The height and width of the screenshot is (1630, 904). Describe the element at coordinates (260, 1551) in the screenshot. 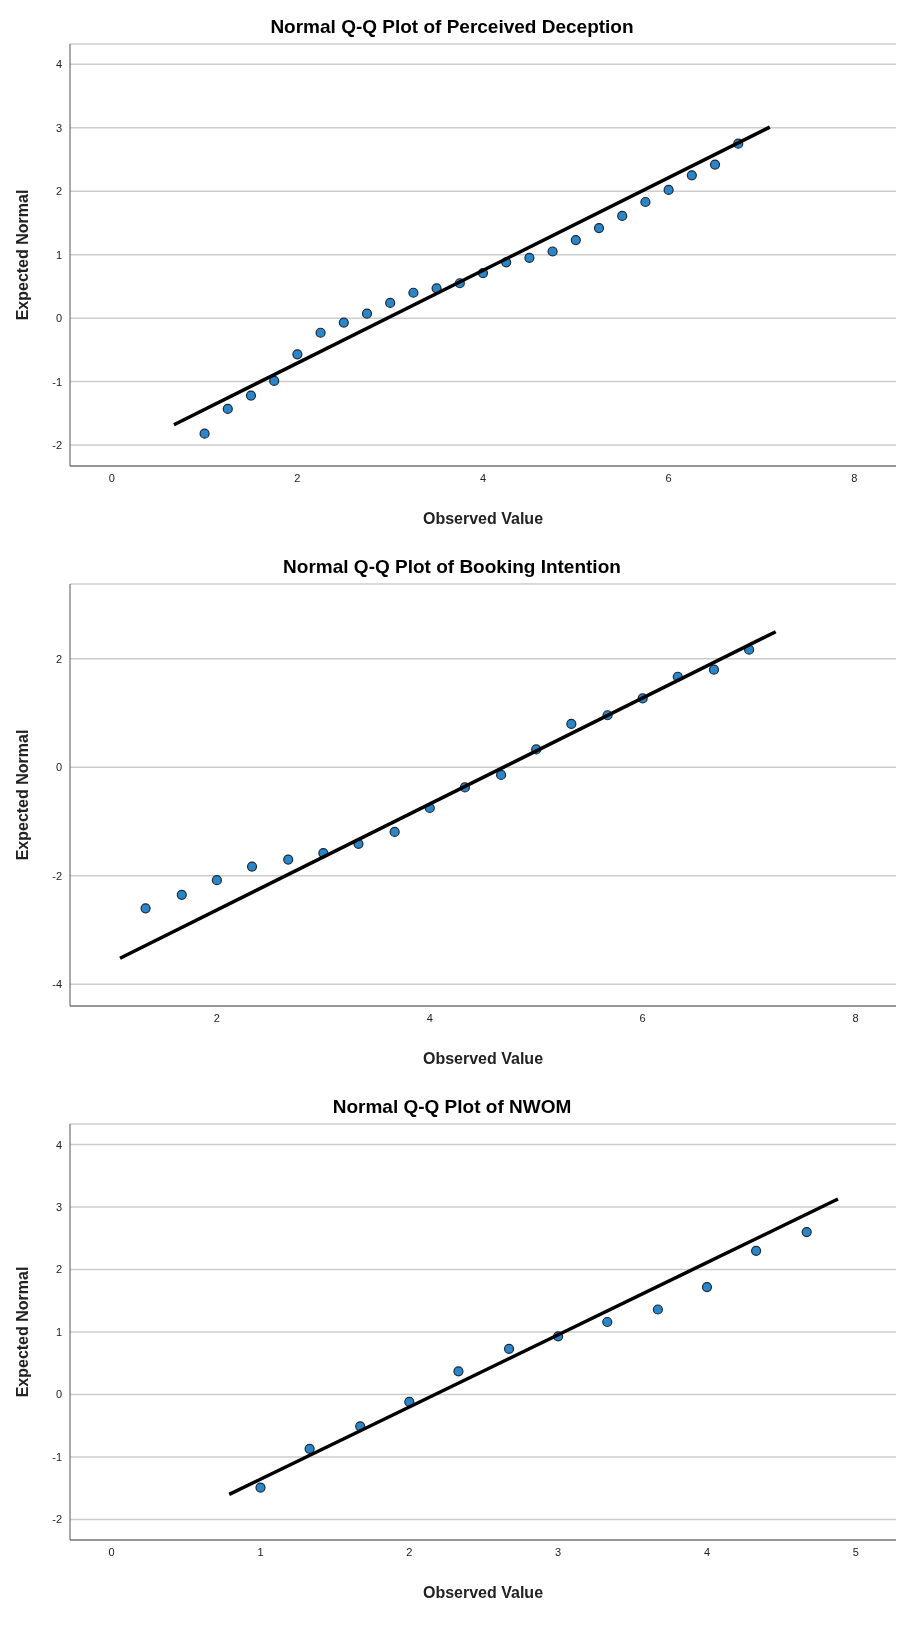

I see `x-tick-label: 1` at that location.